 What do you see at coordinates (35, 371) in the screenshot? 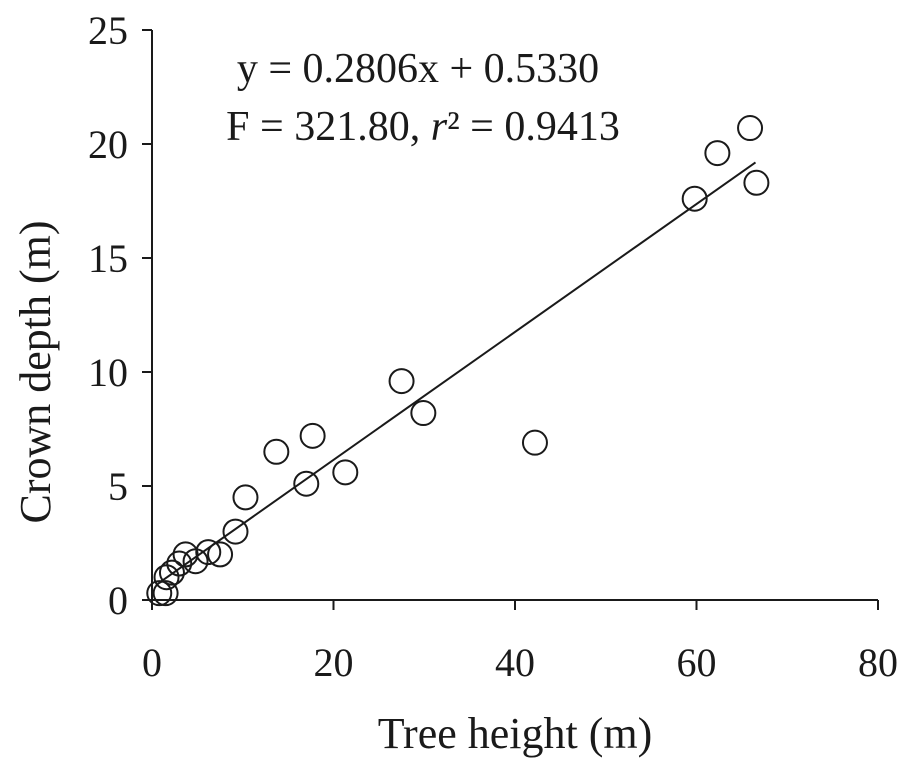
I see `y-axis-title: Crown depth (m)` at bounding box center [35, 371].